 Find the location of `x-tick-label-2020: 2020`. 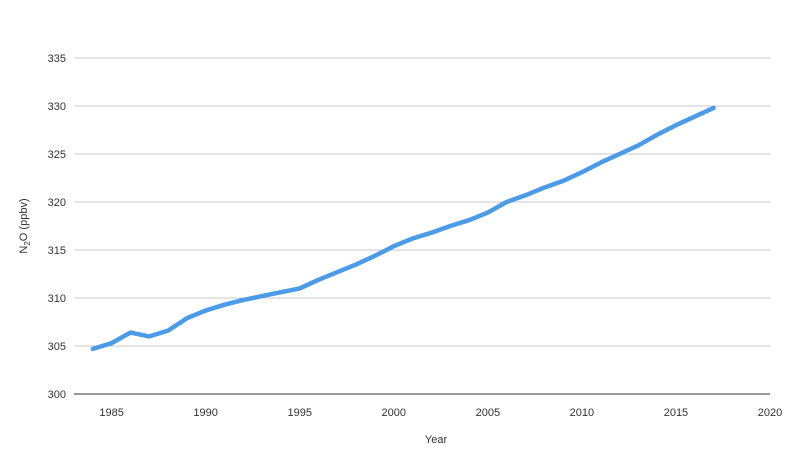

x-tick-label-2020: 2020 is located at coordinates (770, 413).